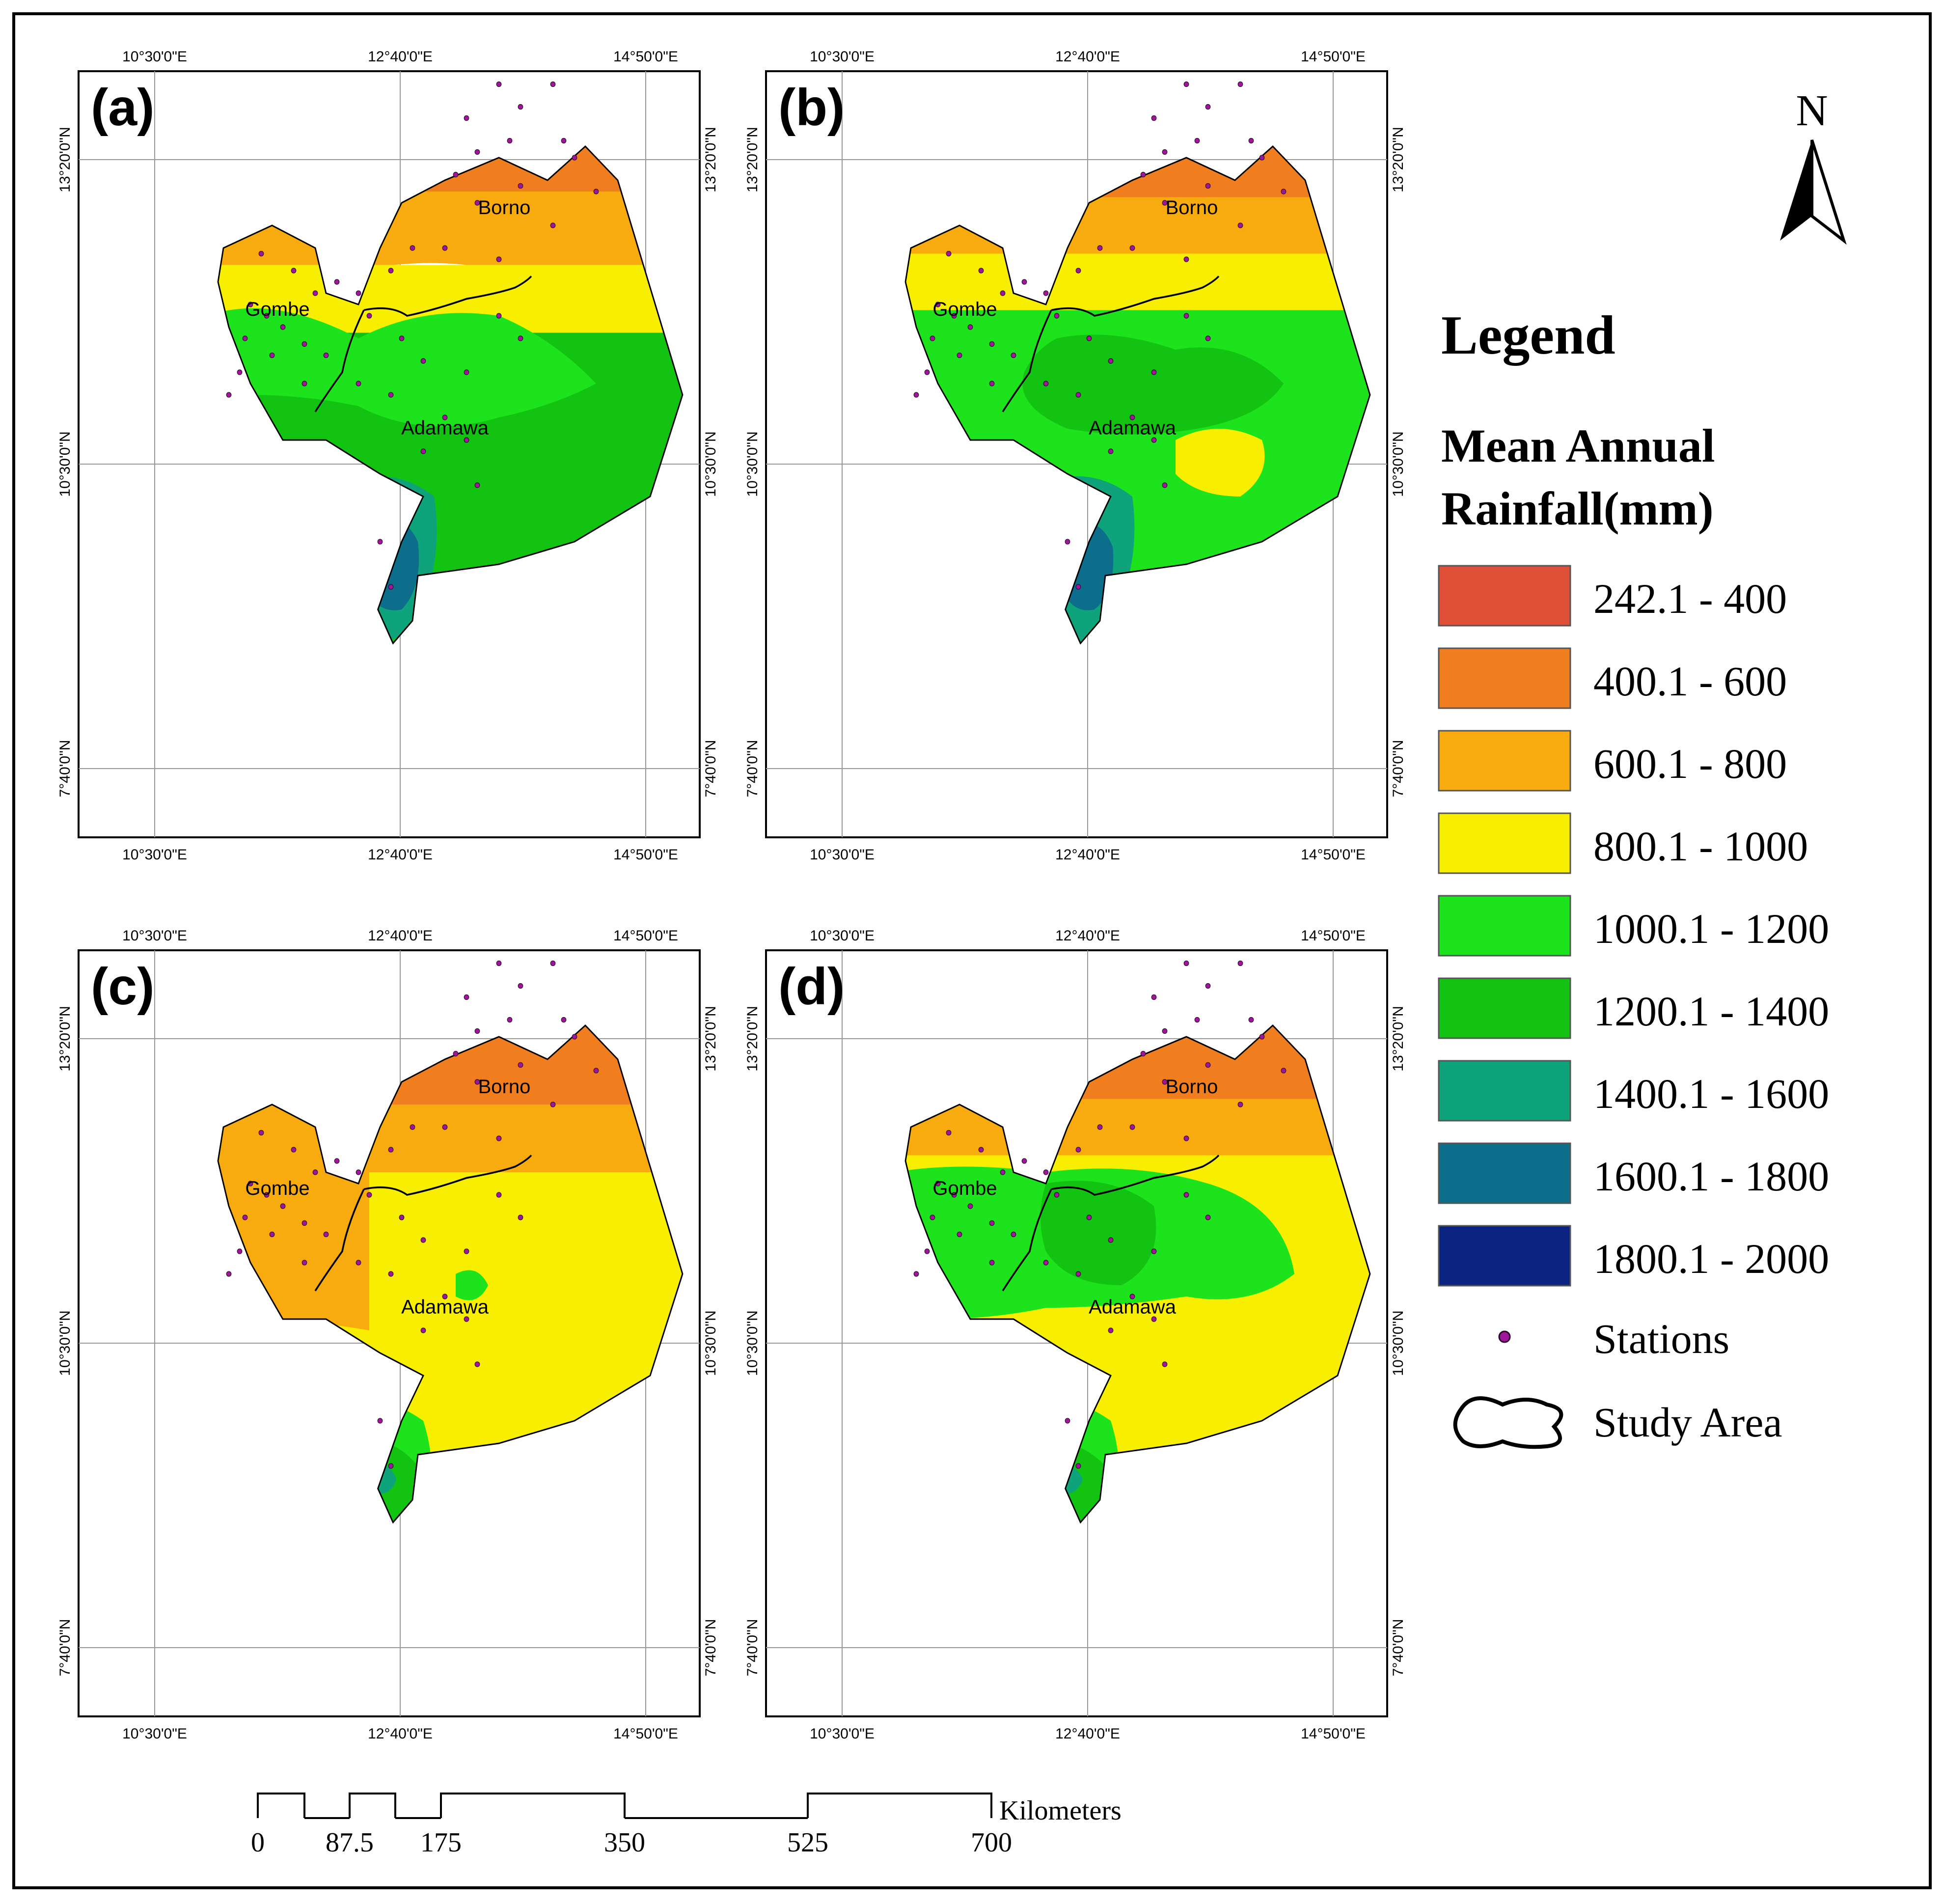  I want to click on legend-station-symbol, so click(1504, 1336).